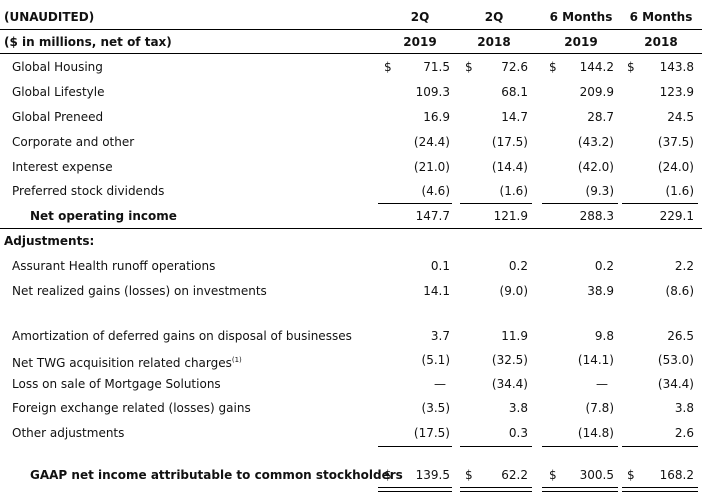 The image size is (702, 496). Describe the element at coordinates (509, 360) in the screenshot. I see `cell-value: (32.5)` at that location.